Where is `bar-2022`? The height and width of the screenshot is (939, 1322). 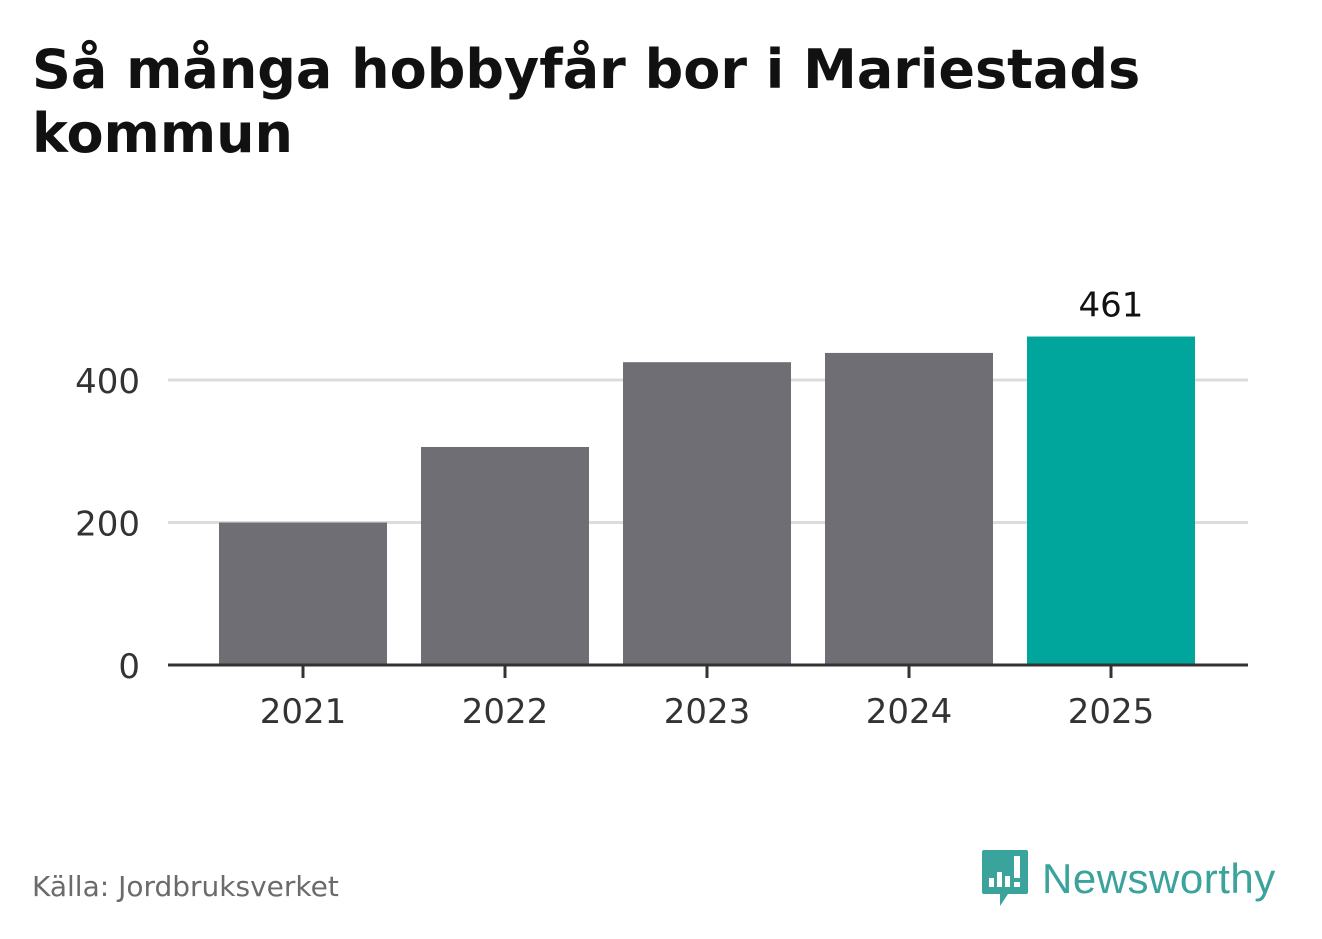 bar-2022 is located at coordinates (505, 555).